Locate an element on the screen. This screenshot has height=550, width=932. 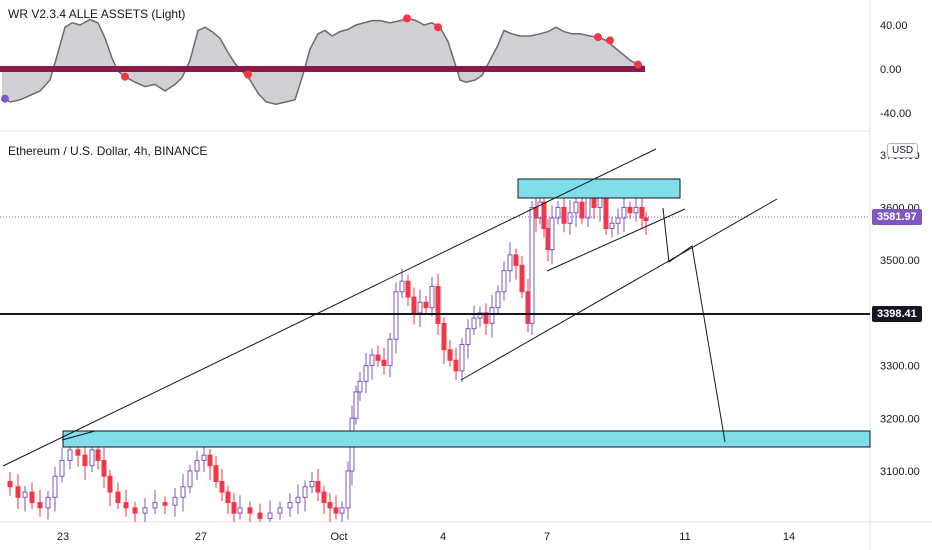
indicator-area is located at coordinates (323, 61).